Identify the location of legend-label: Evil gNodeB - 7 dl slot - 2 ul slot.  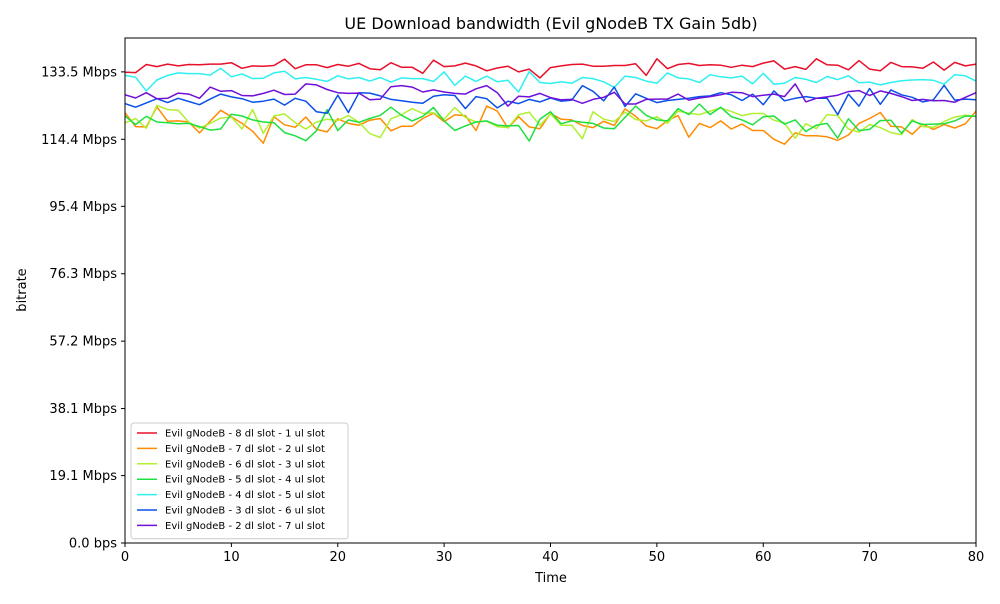
(245, 449).